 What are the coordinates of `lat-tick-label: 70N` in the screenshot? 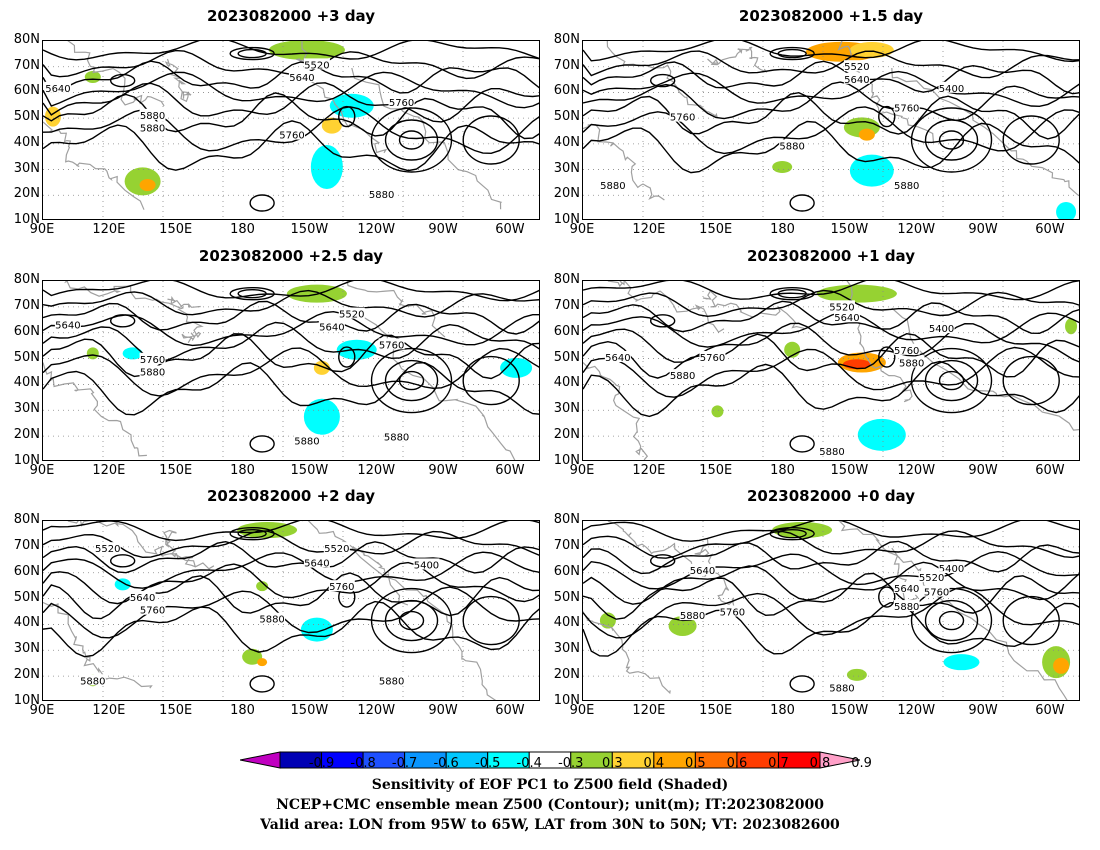 It's located at (566, 305).